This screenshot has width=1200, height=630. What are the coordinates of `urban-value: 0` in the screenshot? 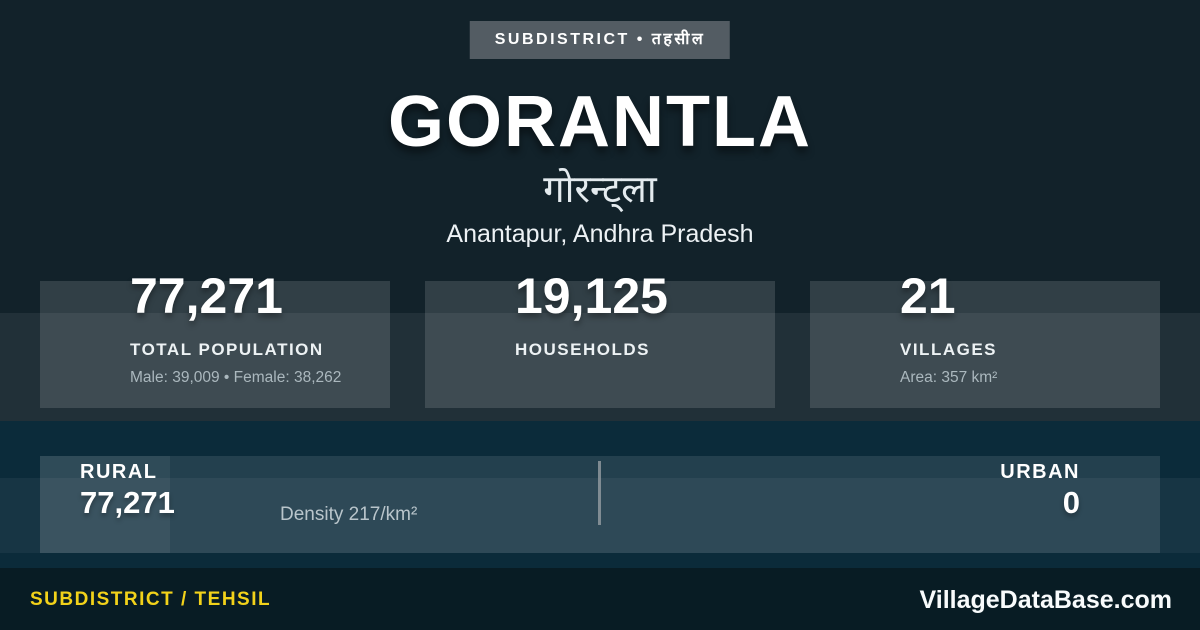 It's located at (1071, 502).